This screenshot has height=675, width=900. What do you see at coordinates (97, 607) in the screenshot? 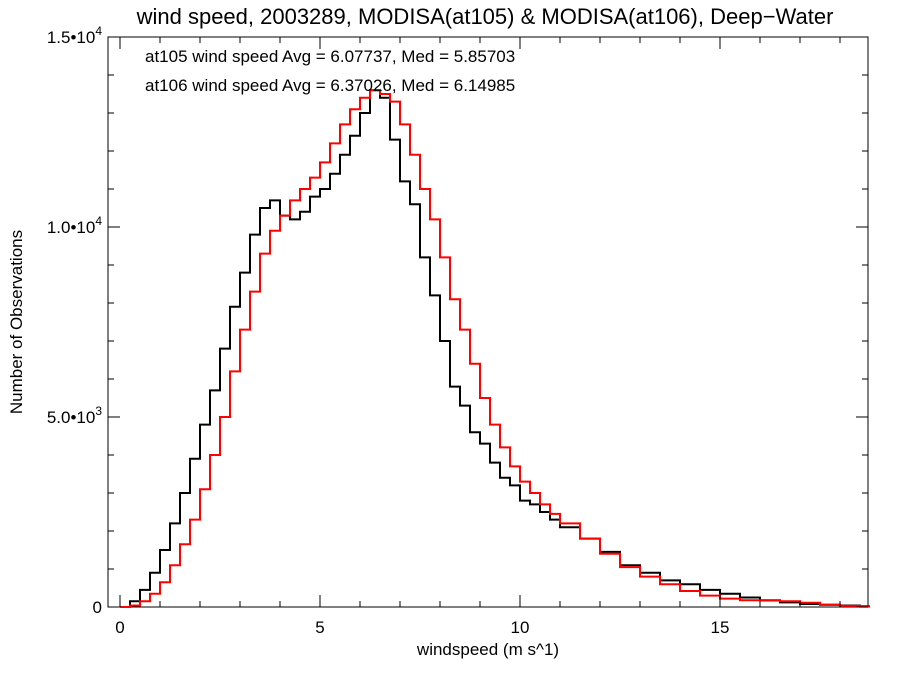
I see `y-tick-label-0: 0` at bounding box center [97, 607].